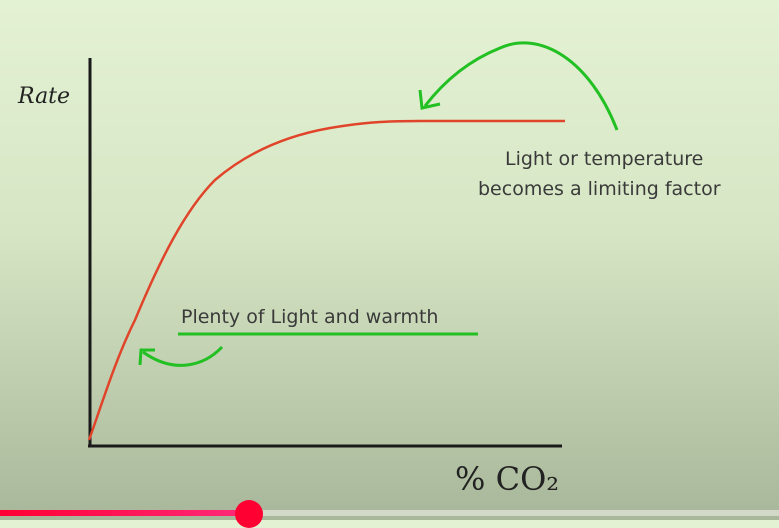  Describe the element at coordinates (521, 86) in the screenshot. I see `arrow-high` at that location.